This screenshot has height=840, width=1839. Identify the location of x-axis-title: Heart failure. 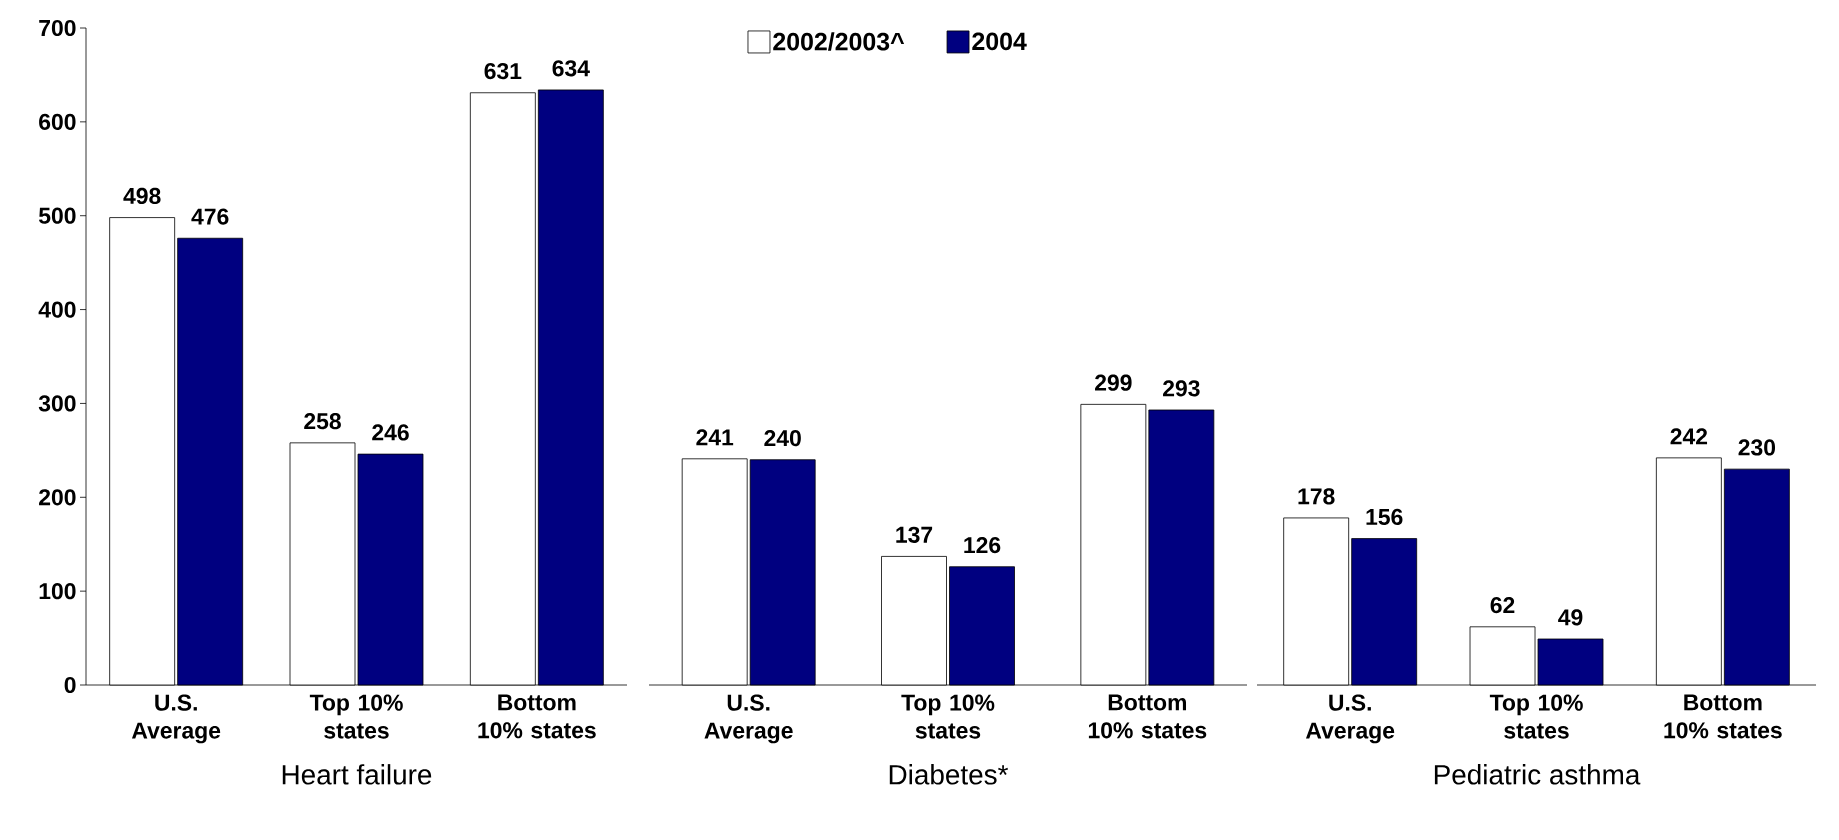
(357, 774).